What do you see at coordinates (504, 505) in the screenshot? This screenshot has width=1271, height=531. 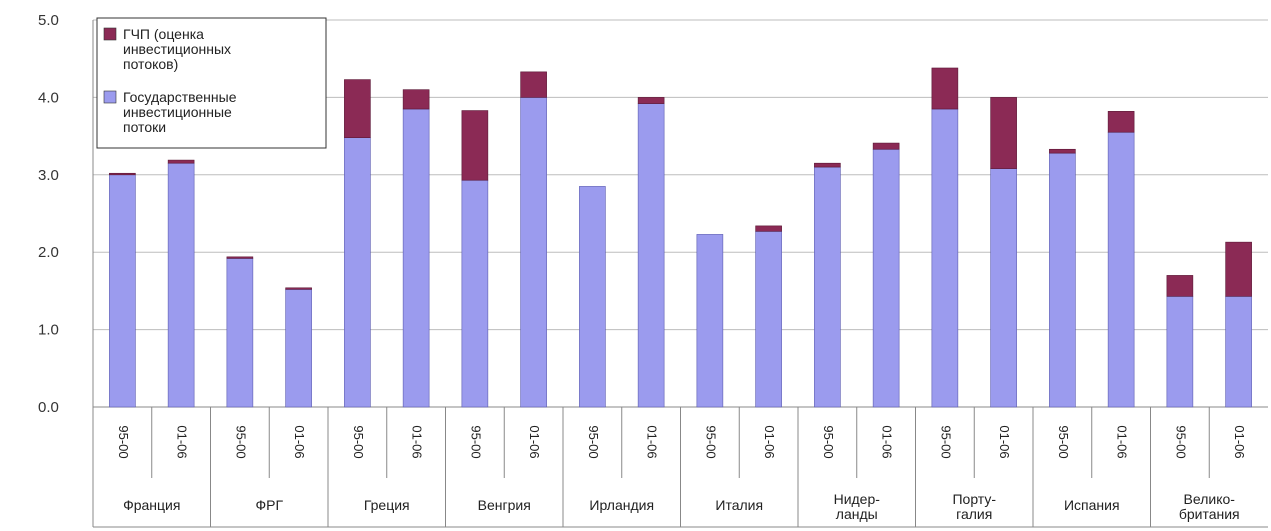 I see `country-label: Венгрия` at bounding box center [504, 505].